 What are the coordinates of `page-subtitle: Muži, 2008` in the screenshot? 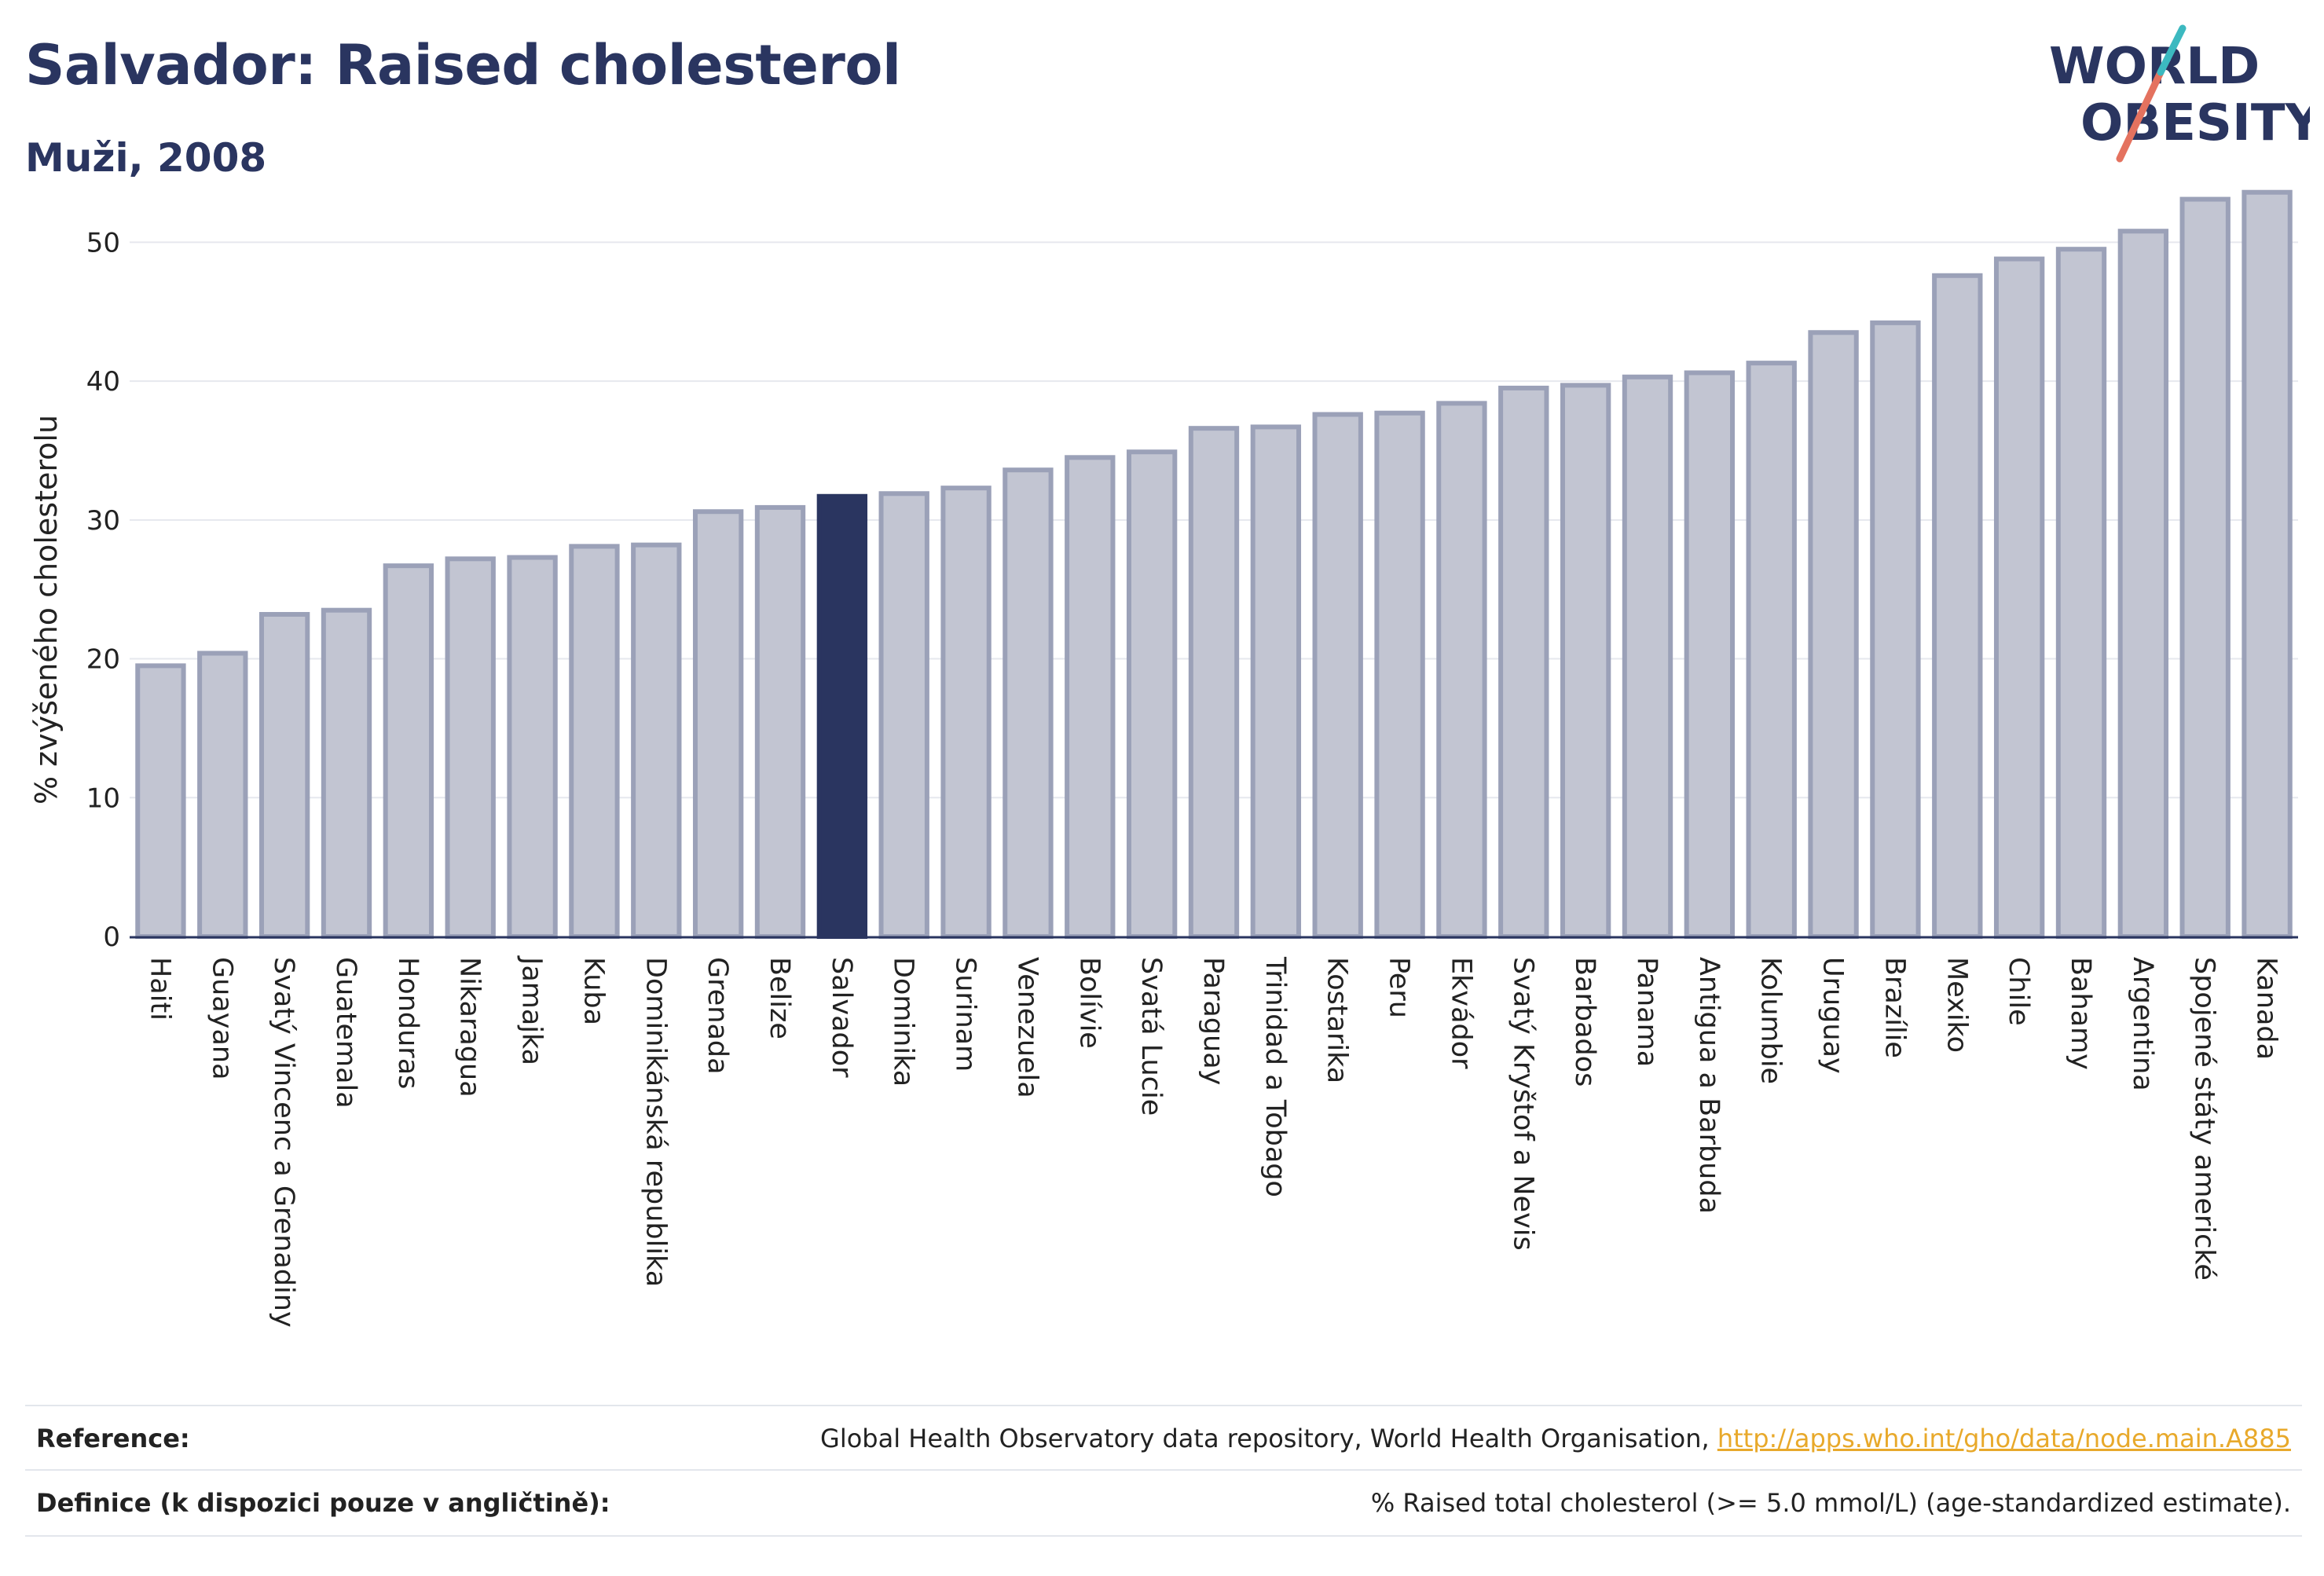 It's located at (146, 158).